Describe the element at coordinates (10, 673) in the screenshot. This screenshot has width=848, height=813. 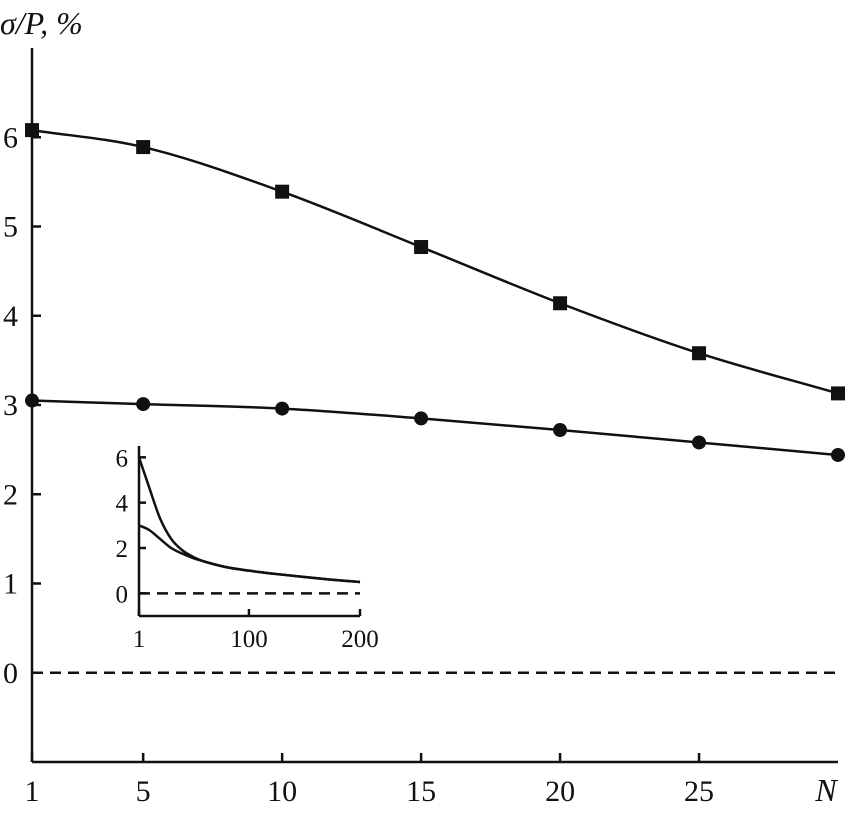
I see `y-tick-label: 0` at that location.